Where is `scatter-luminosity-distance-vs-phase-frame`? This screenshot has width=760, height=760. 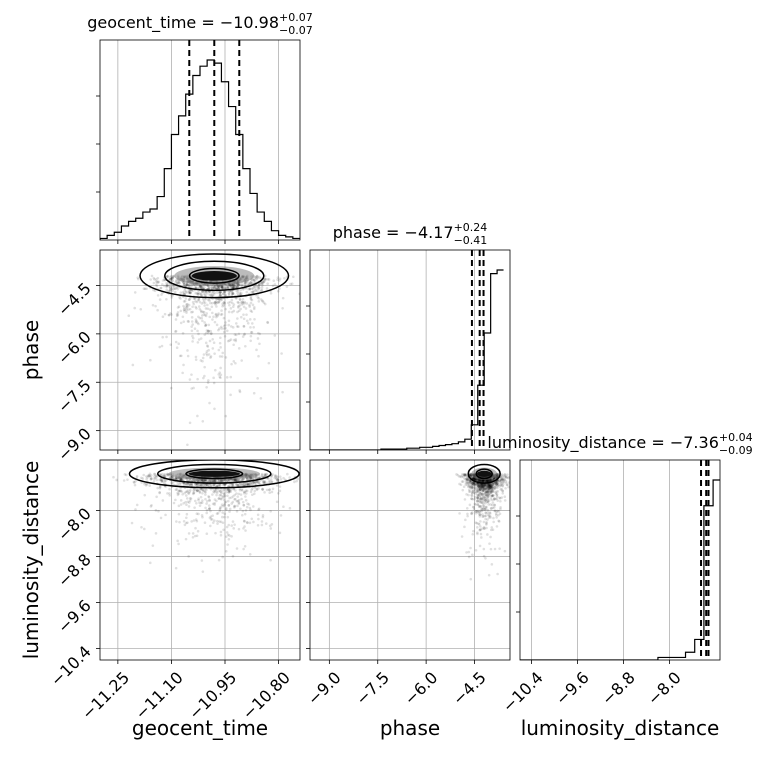 scatter-luminosity-distance-vs-phase-frame is located at coordinates (410, 560).